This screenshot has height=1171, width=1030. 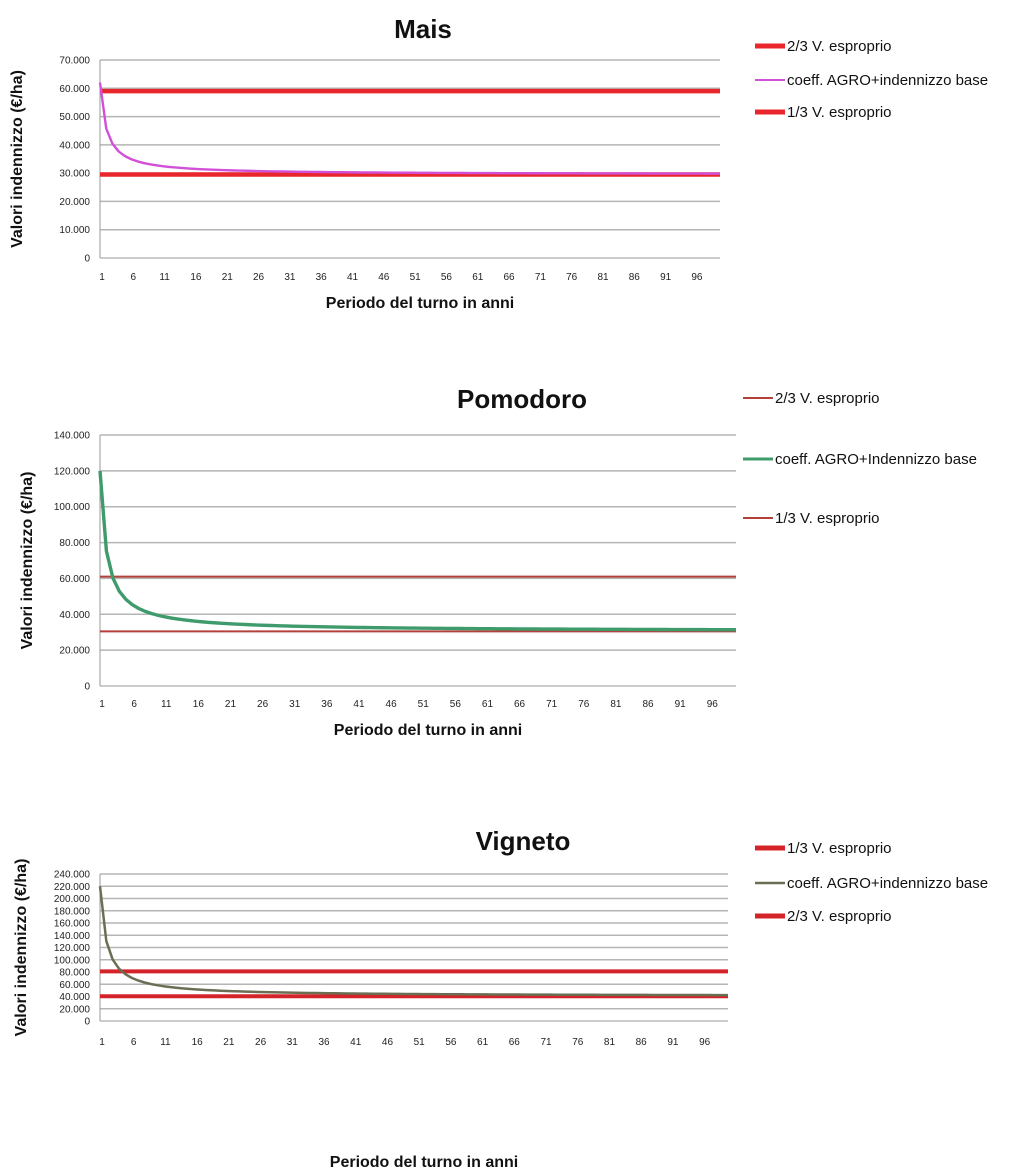 I want to click on y-tick-label: 30.000, so click(x=74, y=174).